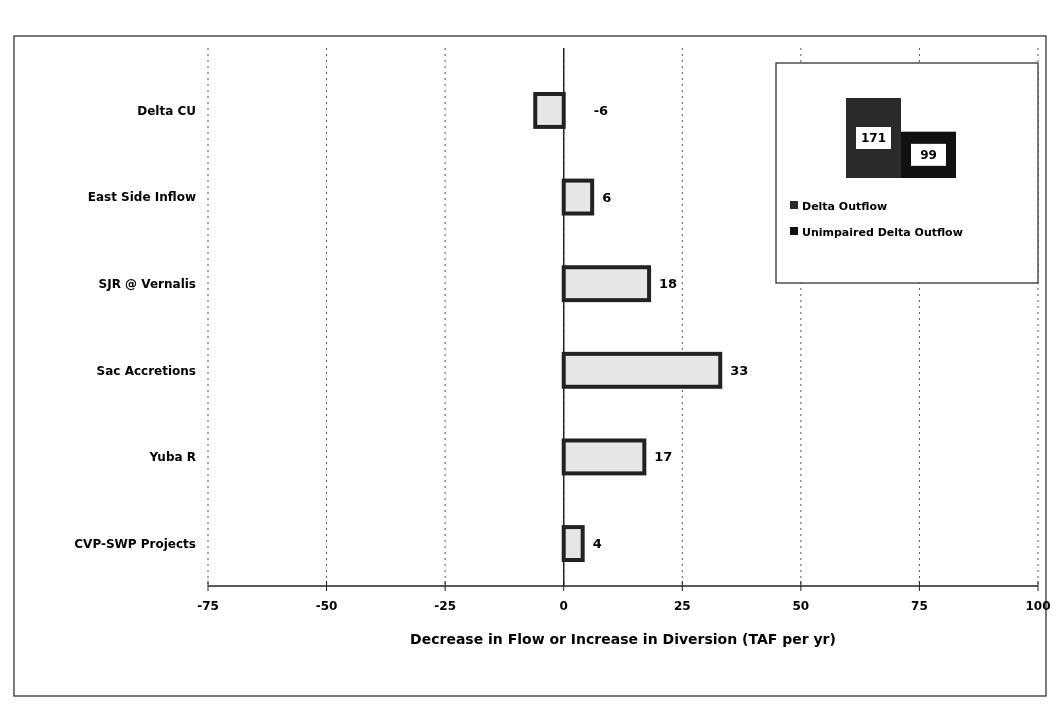 The height and width of the screenshot is (711, 1060). I want to click on x-tick-label: 0, so click(563, 606).